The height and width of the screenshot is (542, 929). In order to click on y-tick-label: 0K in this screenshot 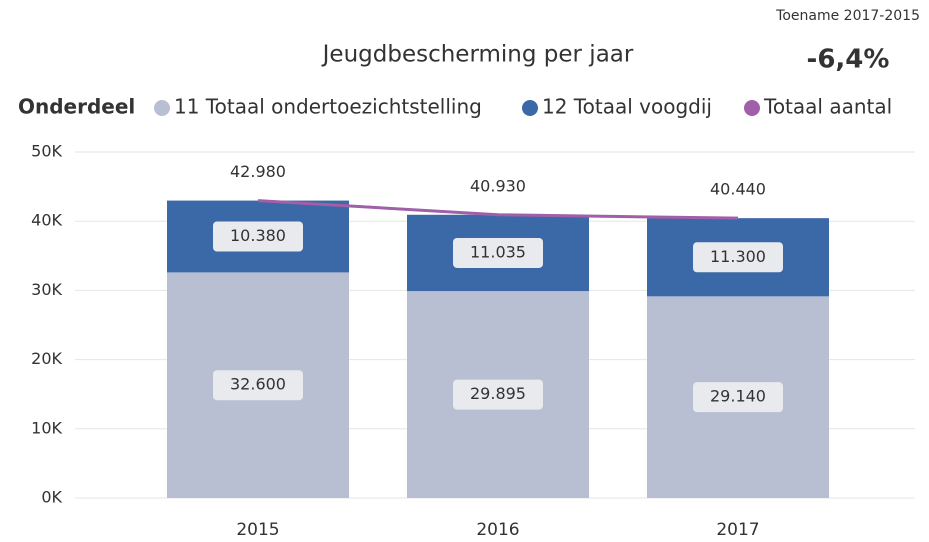, I will do `click(51, 497)`.